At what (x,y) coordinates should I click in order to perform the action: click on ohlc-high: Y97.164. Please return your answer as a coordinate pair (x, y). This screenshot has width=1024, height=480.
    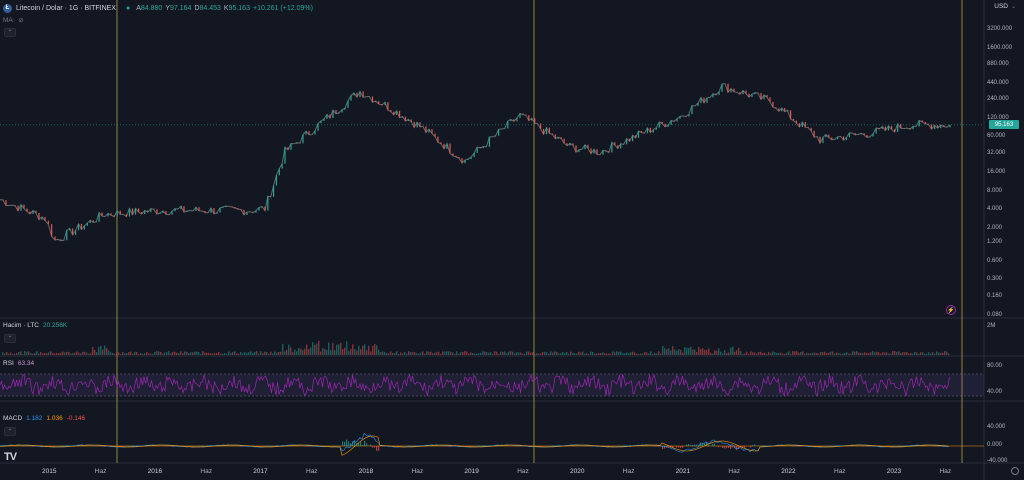
    Looking at the image, I should click on (178, 8).